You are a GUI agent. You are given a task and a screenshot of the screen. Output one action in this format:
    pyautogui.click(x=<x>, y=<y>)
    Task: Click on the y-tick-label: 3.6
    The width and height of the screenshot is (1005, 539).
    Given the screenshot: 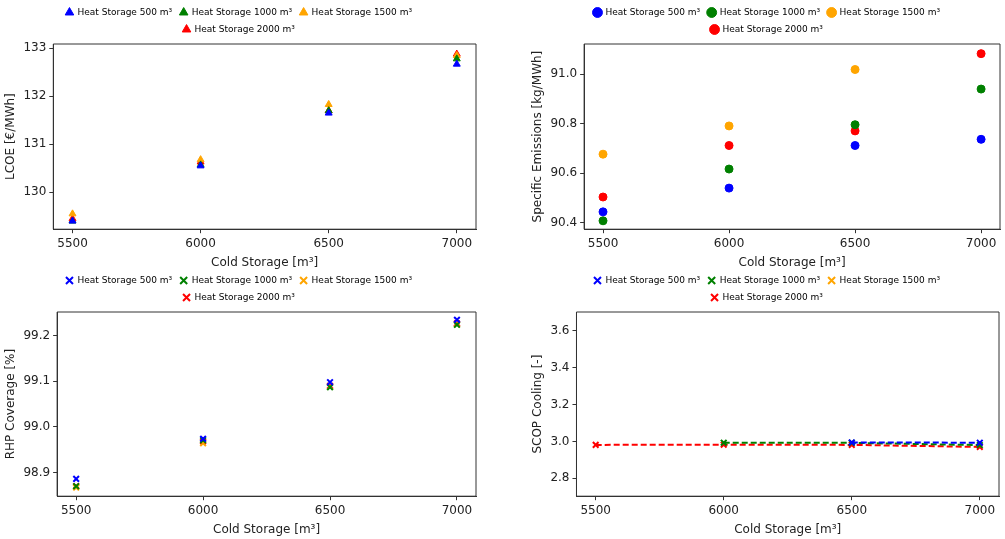 What is the action you would take?
    pyautogui.click(x=560, y=329)
    